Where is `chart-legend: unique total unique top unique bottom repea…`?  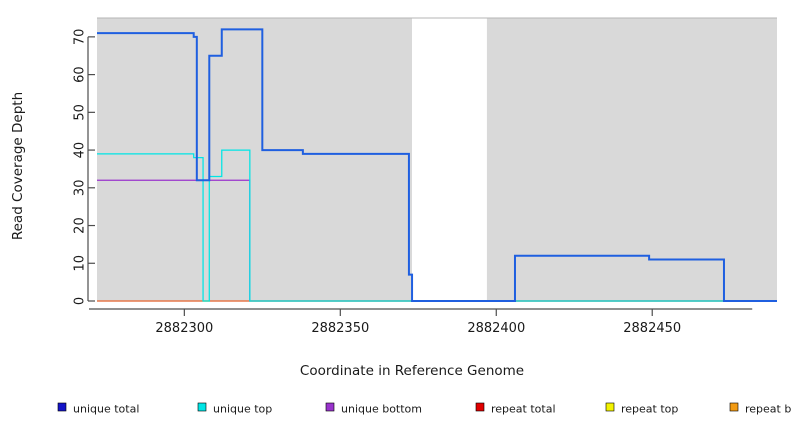 chart-legend: unique total unique top unique bottom repea… is located at coordinates (424, 409).